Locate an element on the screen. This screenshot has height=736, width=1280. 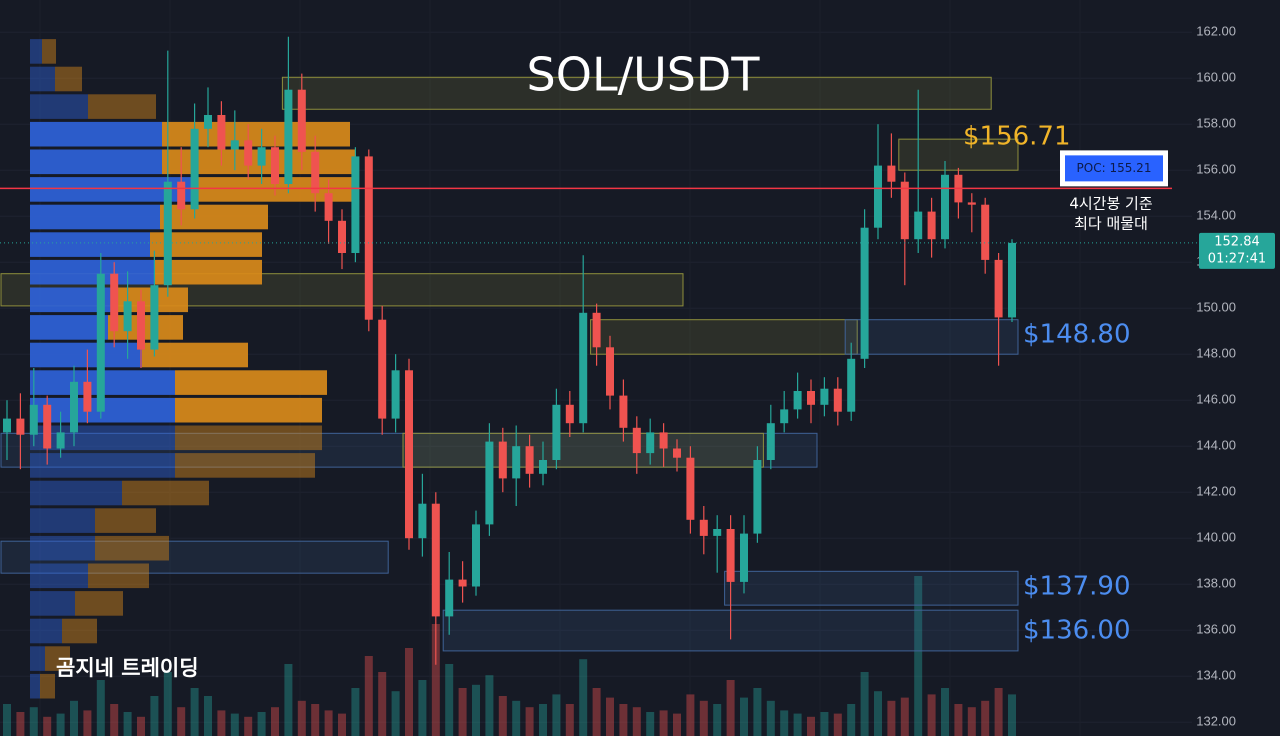
y-tick-label: 132.00 is located at coordinates (1216, 721).